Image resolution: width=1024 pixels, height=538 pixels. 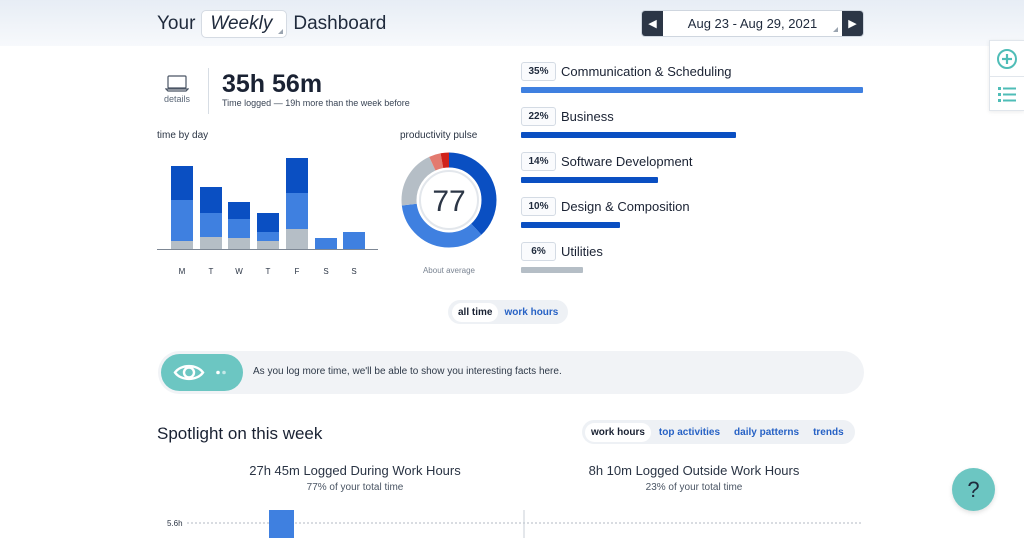 I want to click on category-percent: 14%, so click(x=538, y=161).